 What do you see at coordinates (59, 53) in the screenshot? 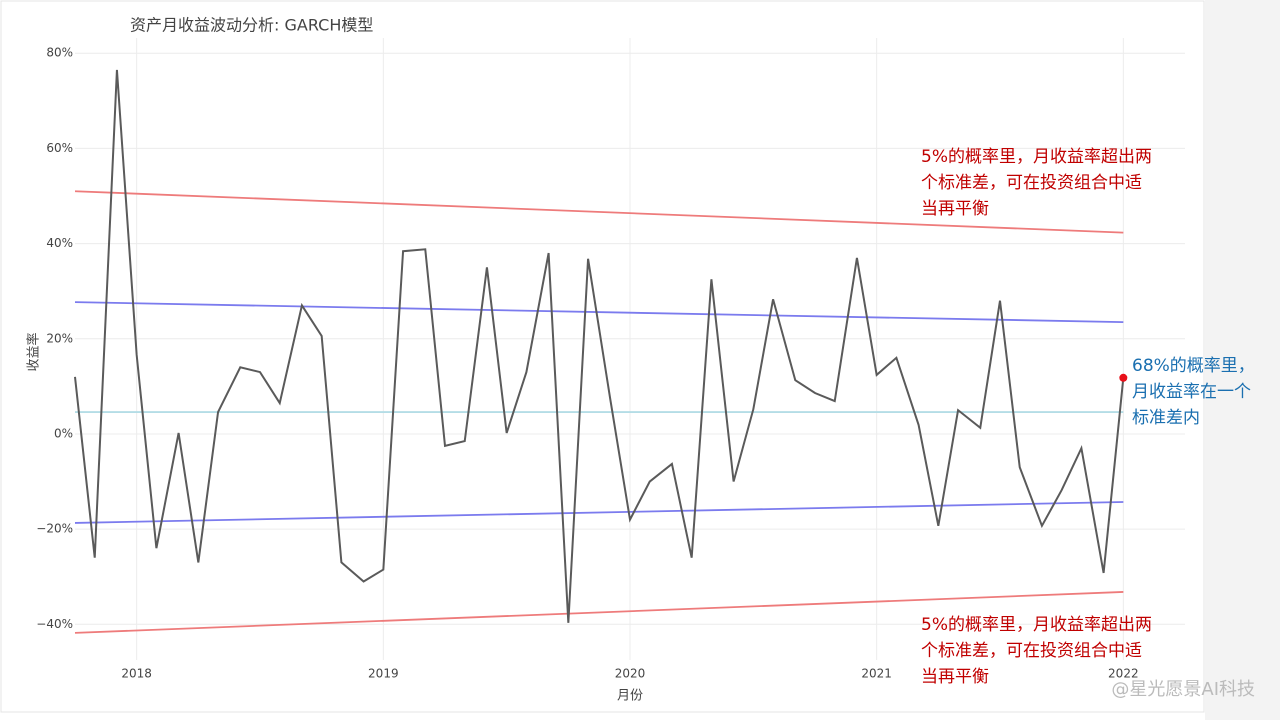
I see `y-tick-label: 80%` at bounding box center [59, 53].